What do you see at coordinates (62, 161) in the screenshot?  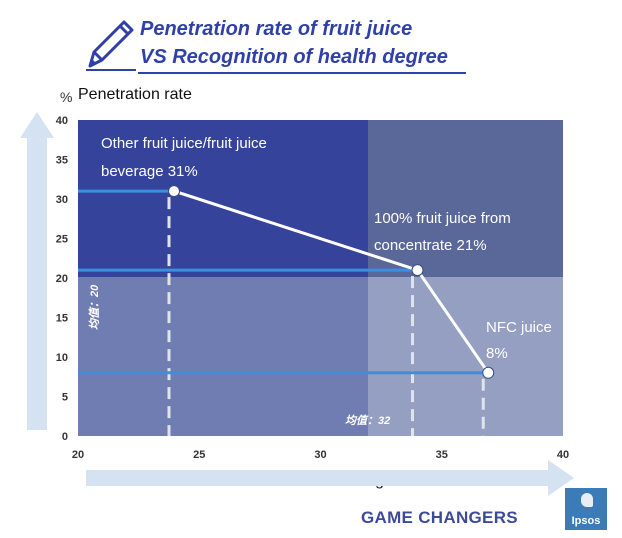 I see `y-tick-label: 35` at bounding box center [62, 161].